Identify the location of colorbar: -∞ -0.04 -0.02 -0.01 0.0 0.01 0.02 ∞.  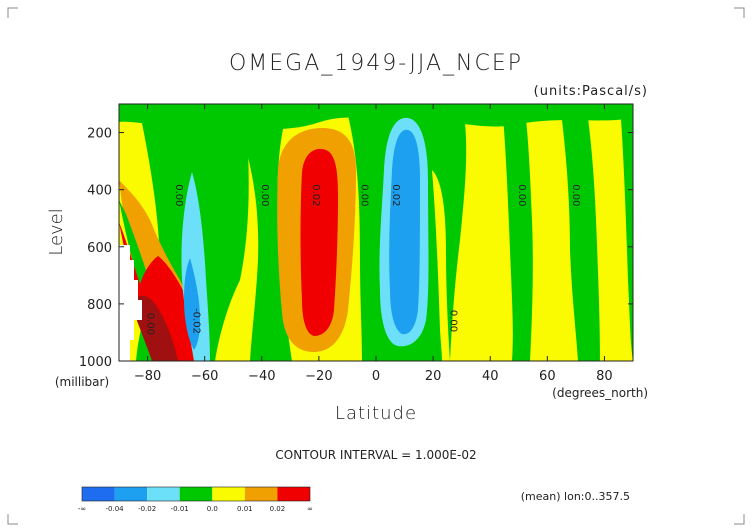
(195, 499).